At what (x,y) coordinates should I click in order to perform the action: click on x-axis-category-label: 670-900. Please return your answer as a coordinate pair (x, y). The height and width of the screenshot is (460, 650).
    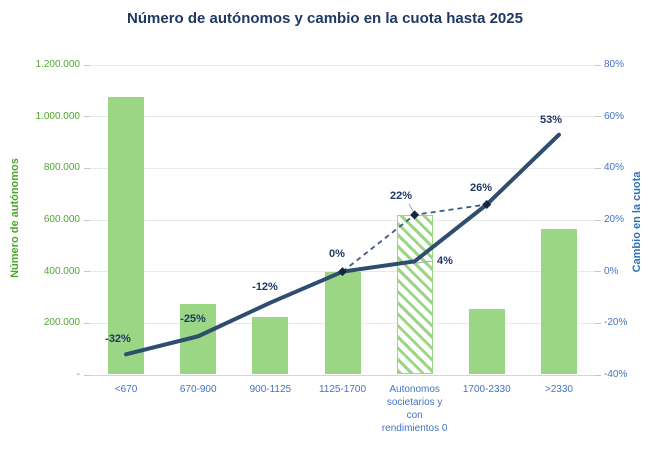
    Looking at the image, I should click on (198, 389).